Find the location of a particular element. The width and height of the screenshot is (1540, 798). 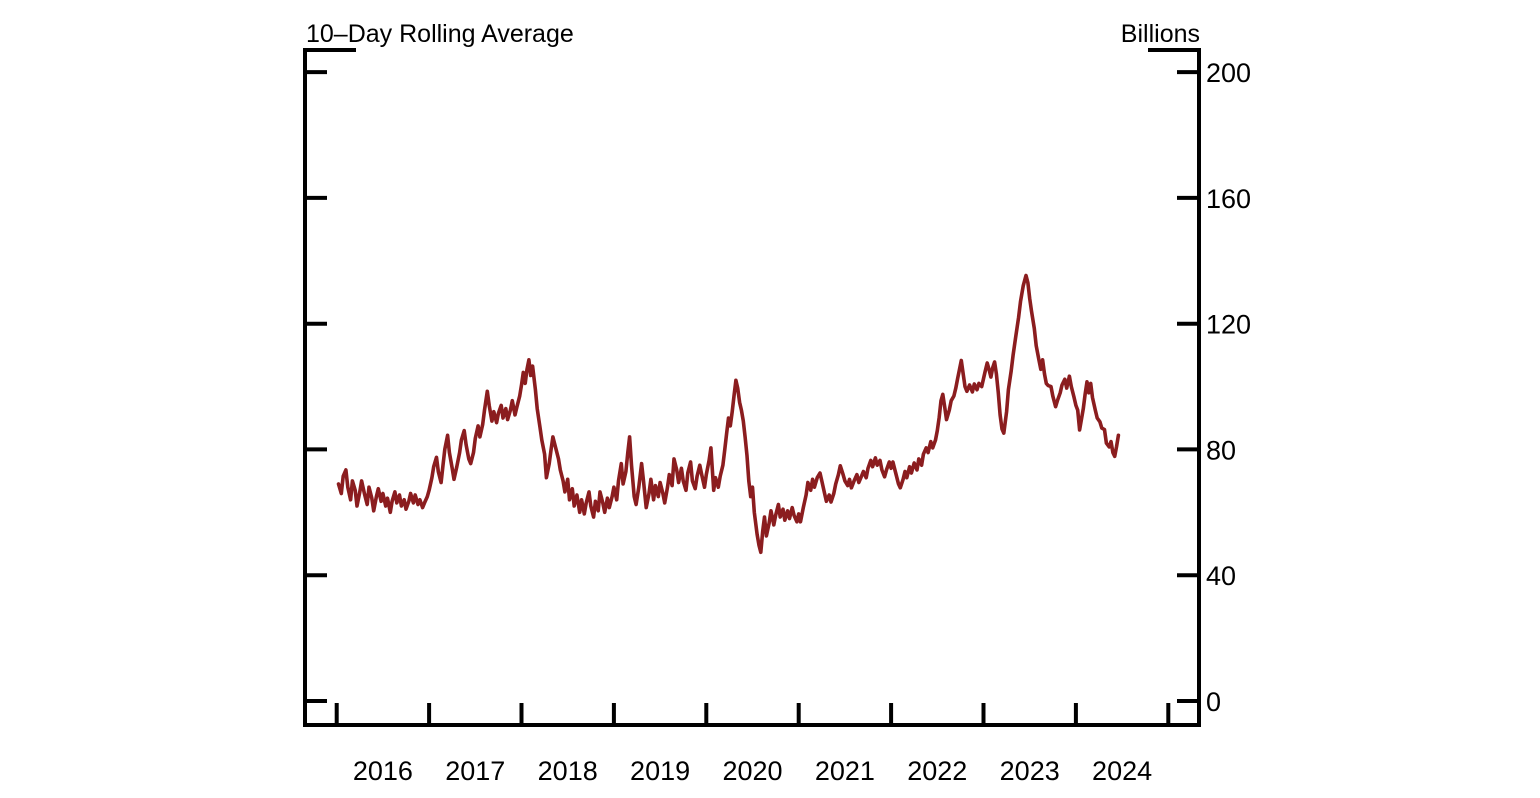

chart-title: 10–Day Rolling Average is located at coordinates (440, 34).